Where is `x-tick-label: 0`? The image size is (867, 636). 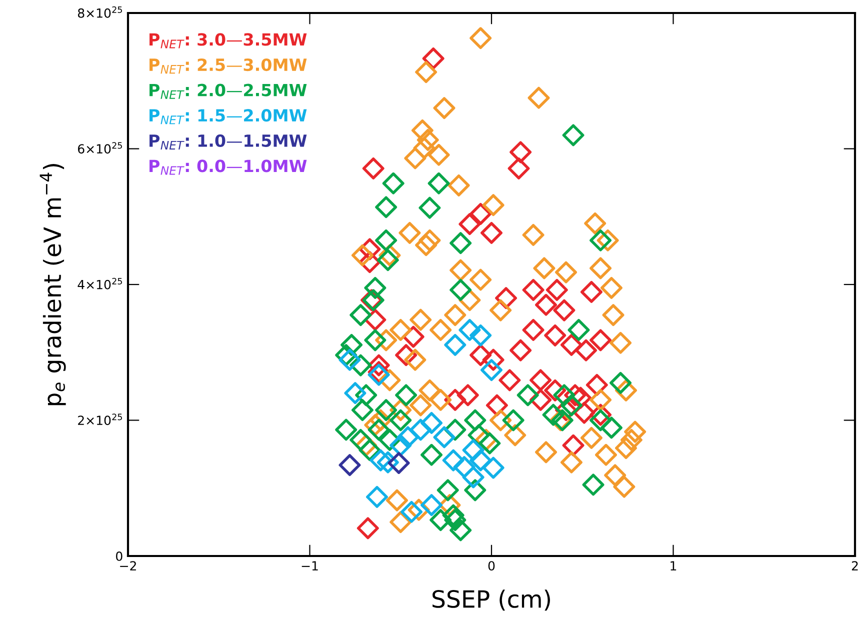 x-tick-label: 0 is located at coordinates (491, 566).